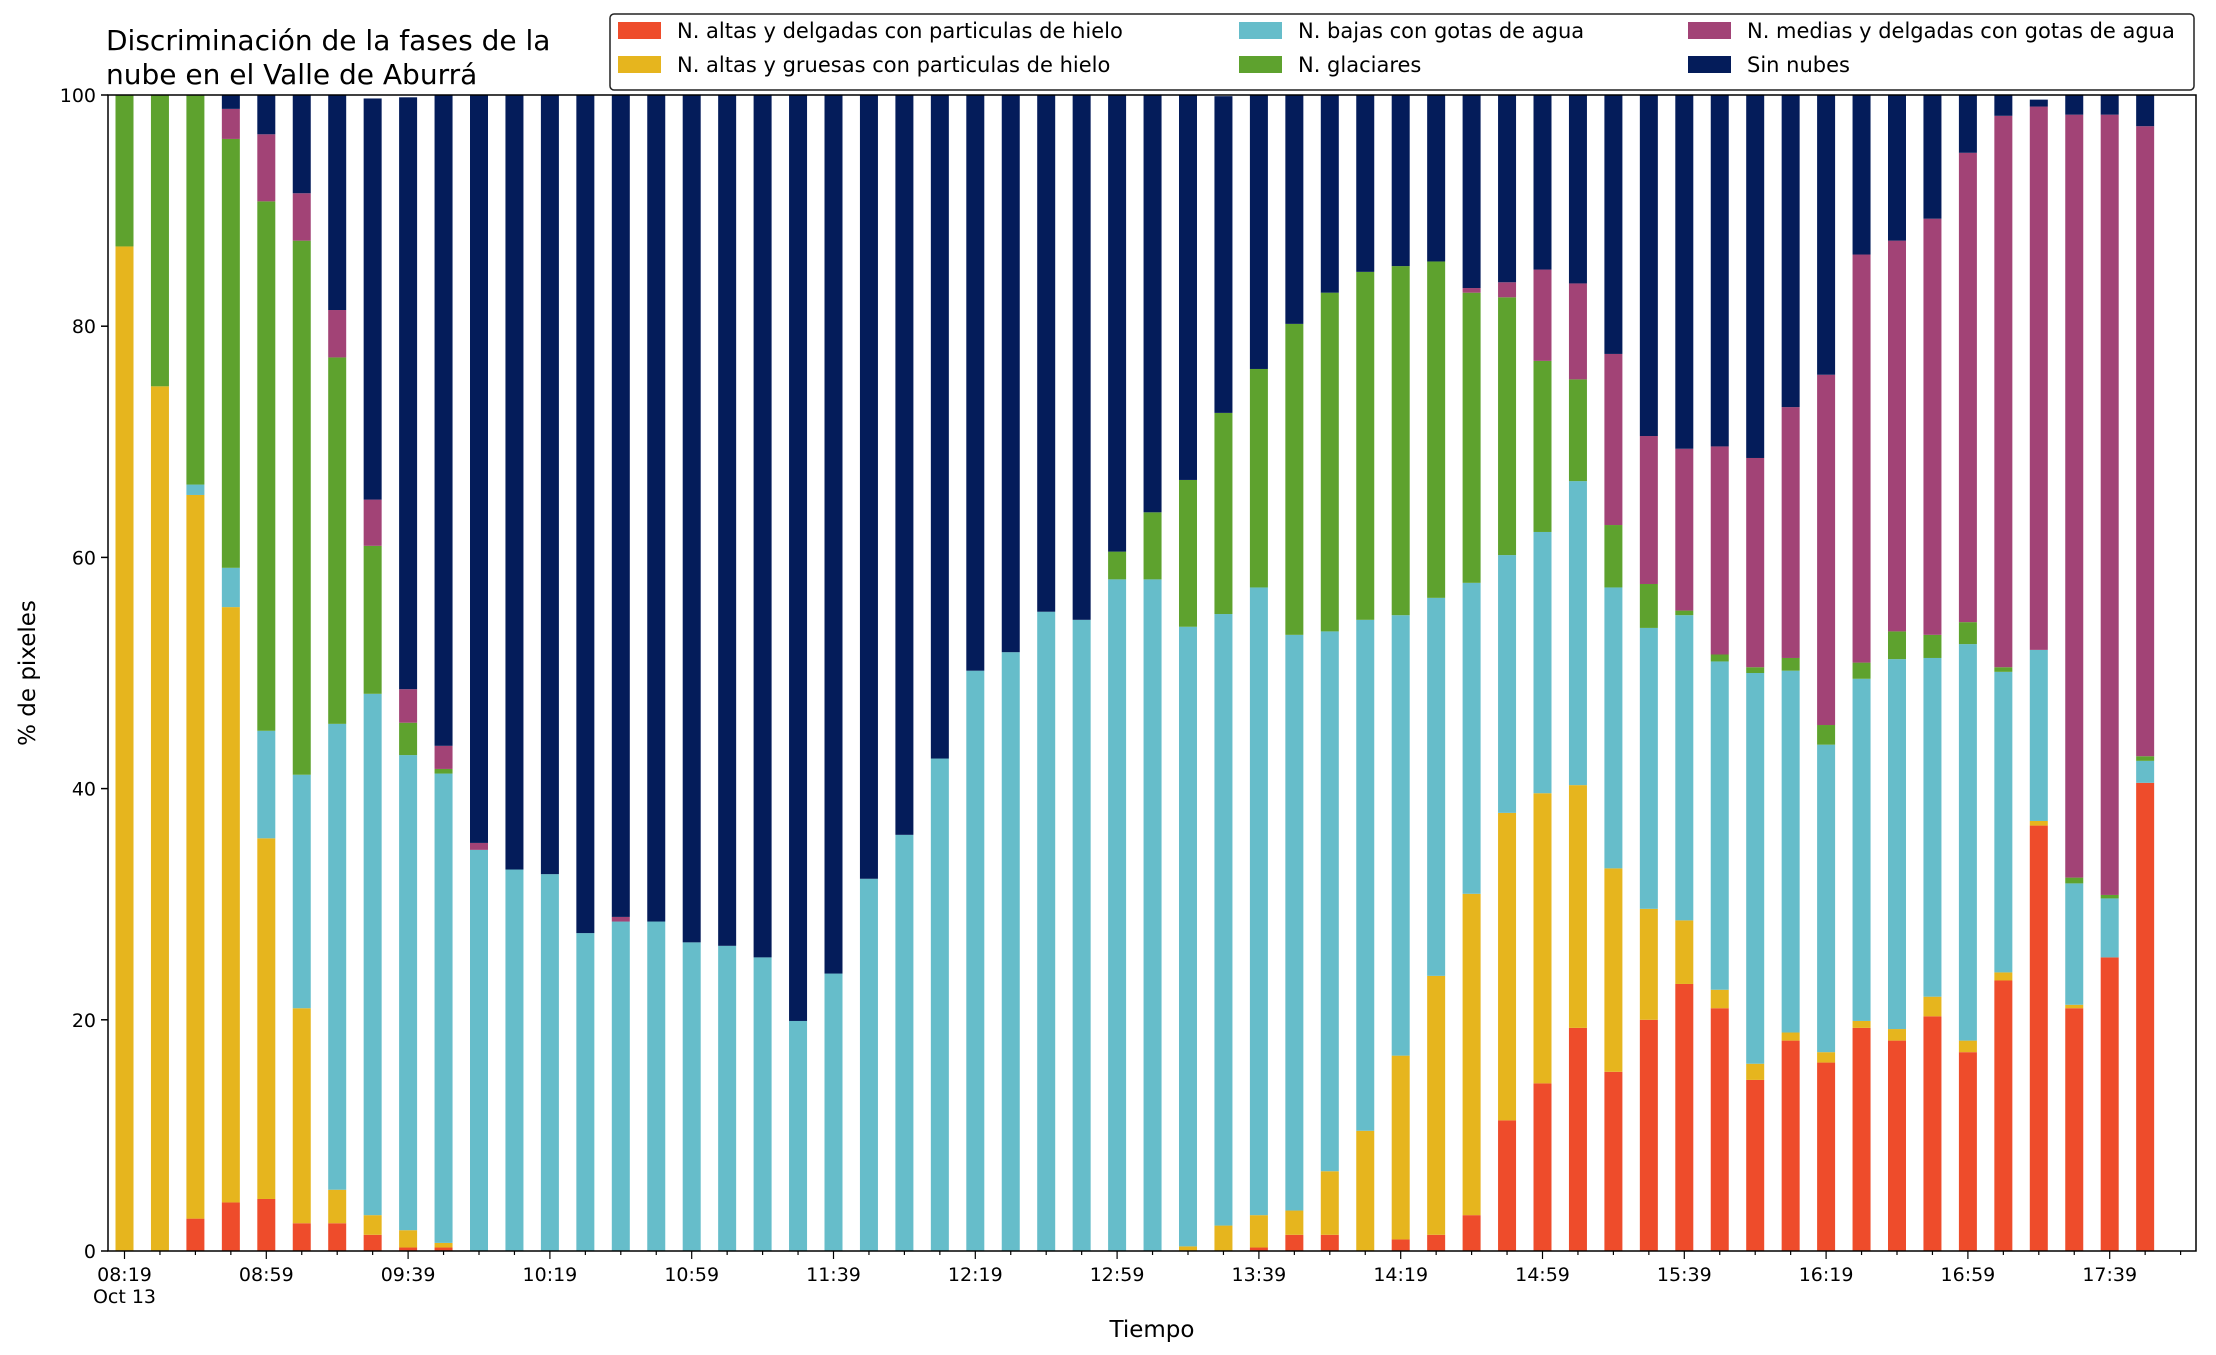 The height and width of the screenshot is (1355, 2216). Describe the element at coordinates (1441, 31) in the screenshot. I see `legend-label: N. bajas con gotas de agua` at that location.